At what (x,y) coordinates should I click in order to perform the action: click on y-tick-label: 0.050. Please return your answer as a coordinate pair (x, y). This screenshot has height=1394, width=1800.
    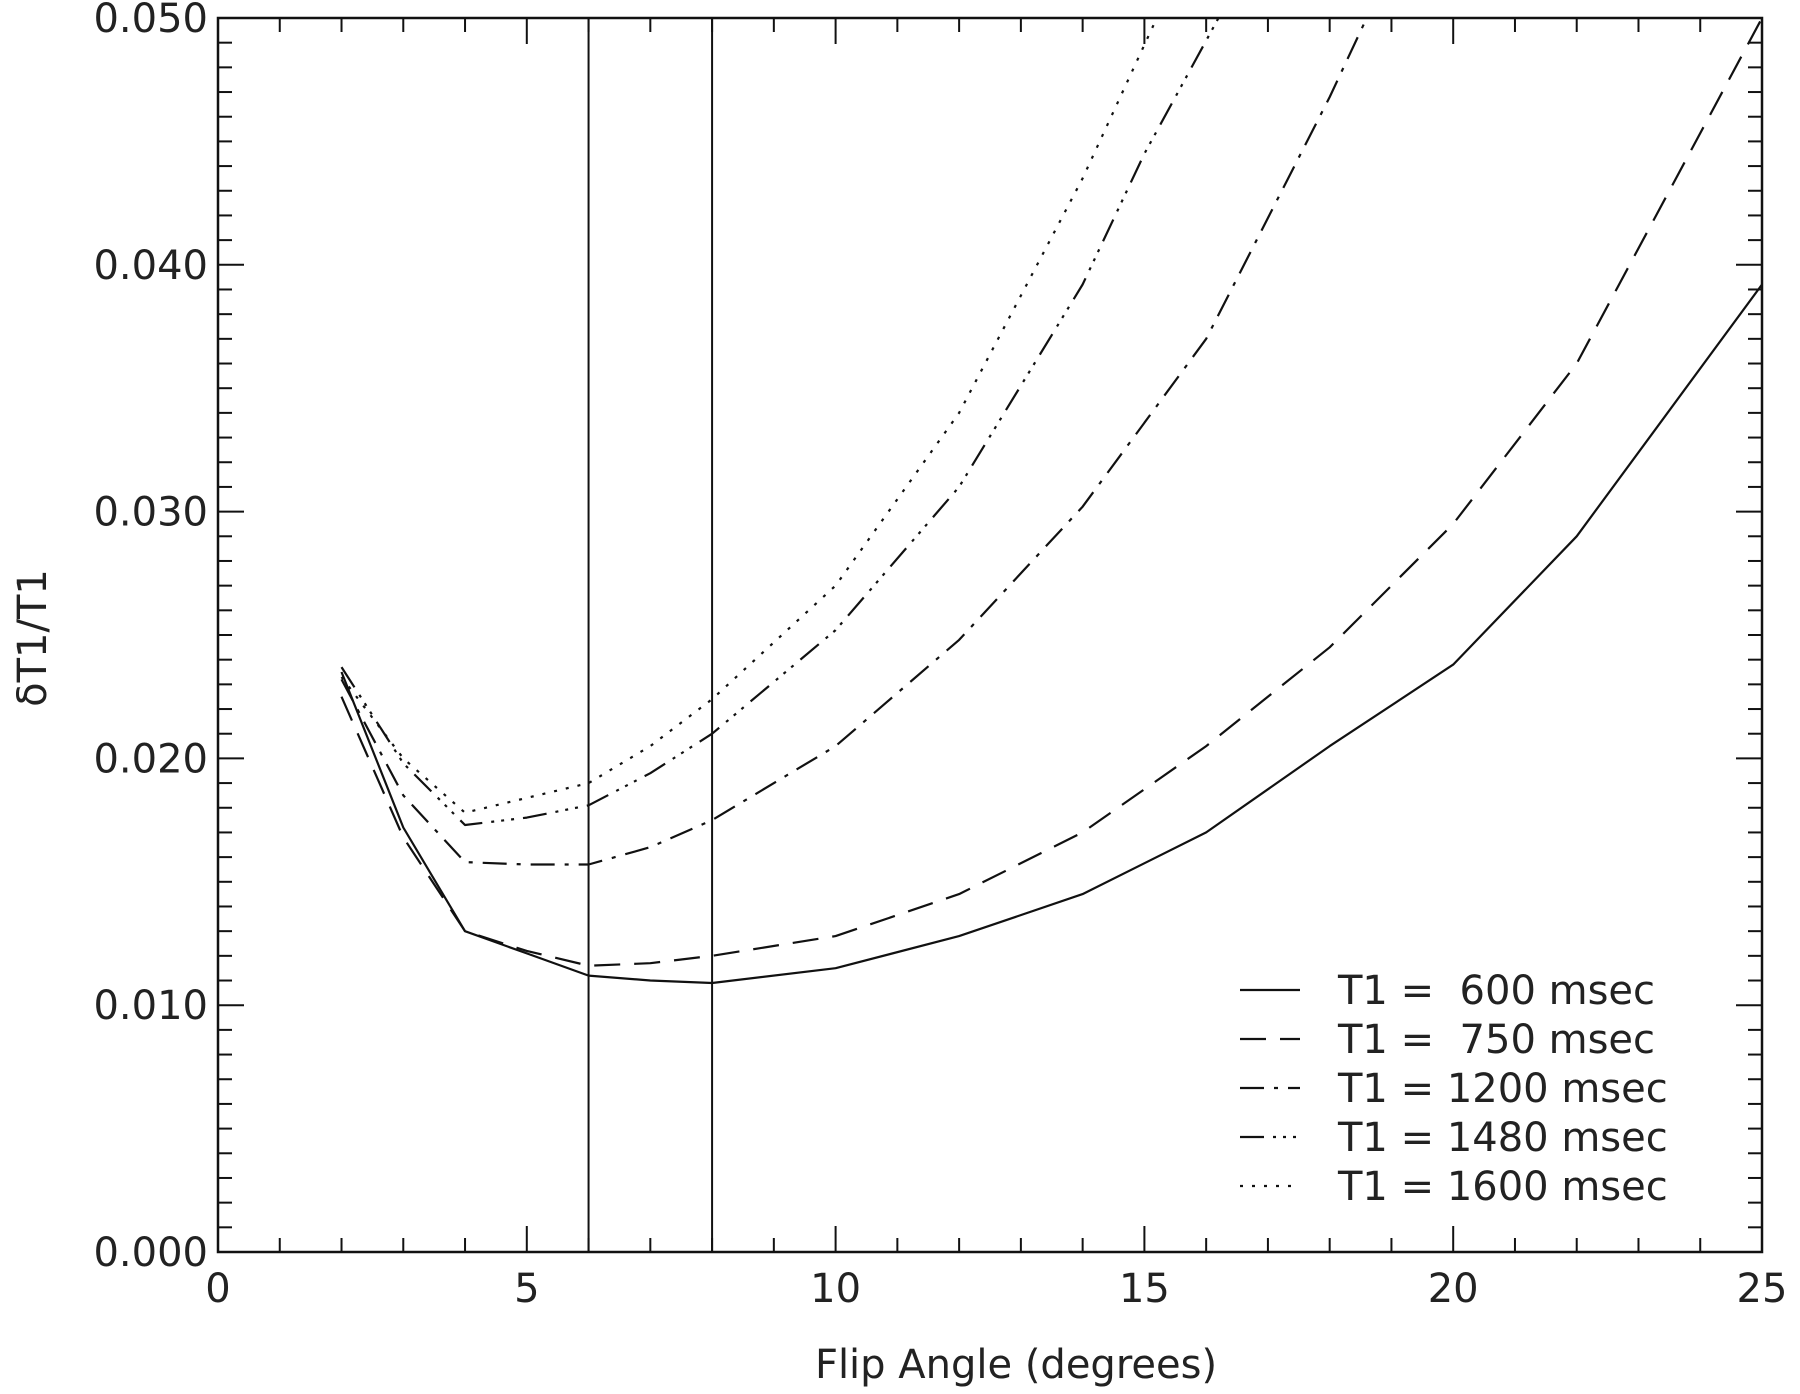
    Looking at the image, I should click on (150, 21).